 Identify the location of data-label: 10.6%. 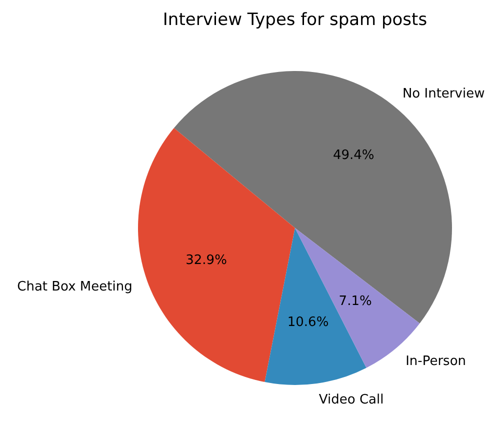
(308, 322).